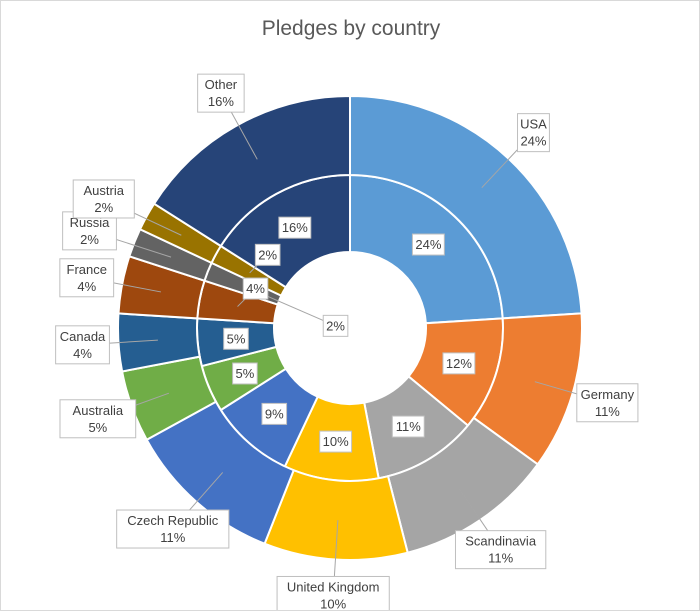 The image size is (700, 611). I want to click on outer-slice-france-label: France 4%, so click(87, 278).